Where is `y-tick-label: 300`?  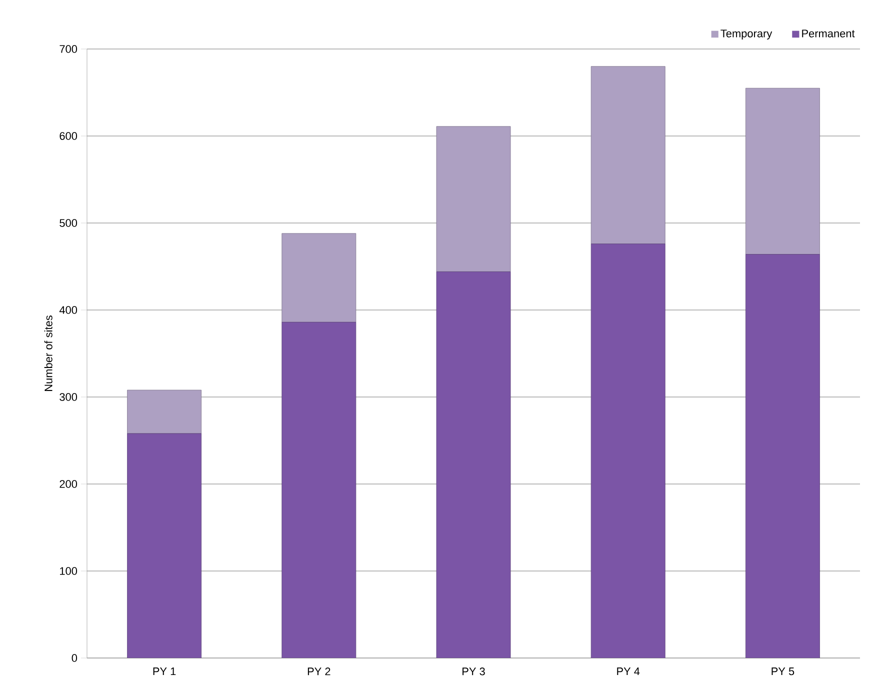 y-tick-label: 300 is located at coordinates (69, 397).